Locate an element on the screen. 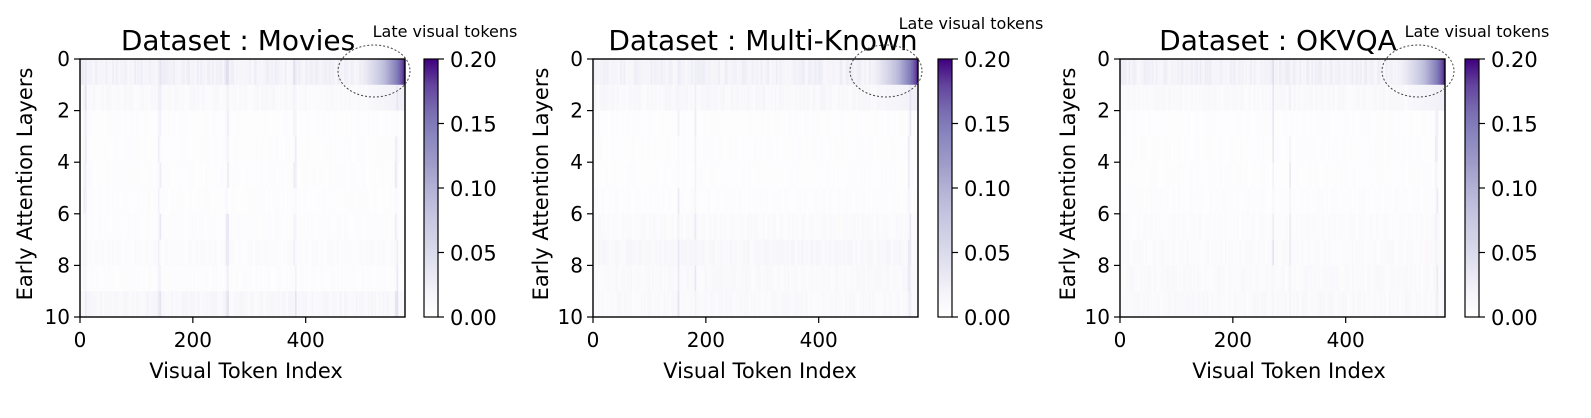 This screenshot has height=418, width=1591. chart-title: Dataset : Movies is located at coordinates (238, 40).